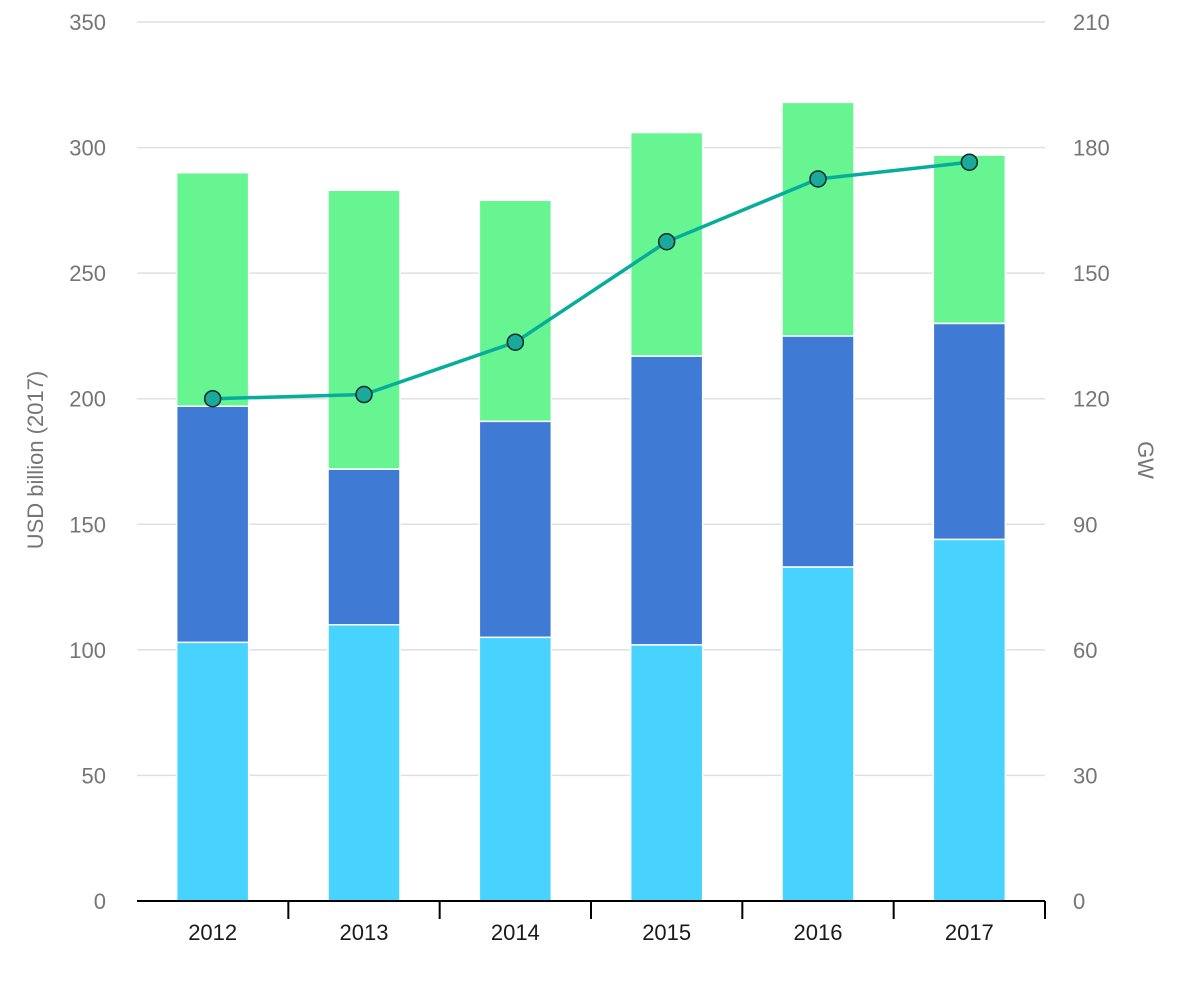 This screenshot has width=1200, height=1000. Describe the element at coordinates (100, 901) in the screenshot. I see `y-tick-label-left: 0` at that location.